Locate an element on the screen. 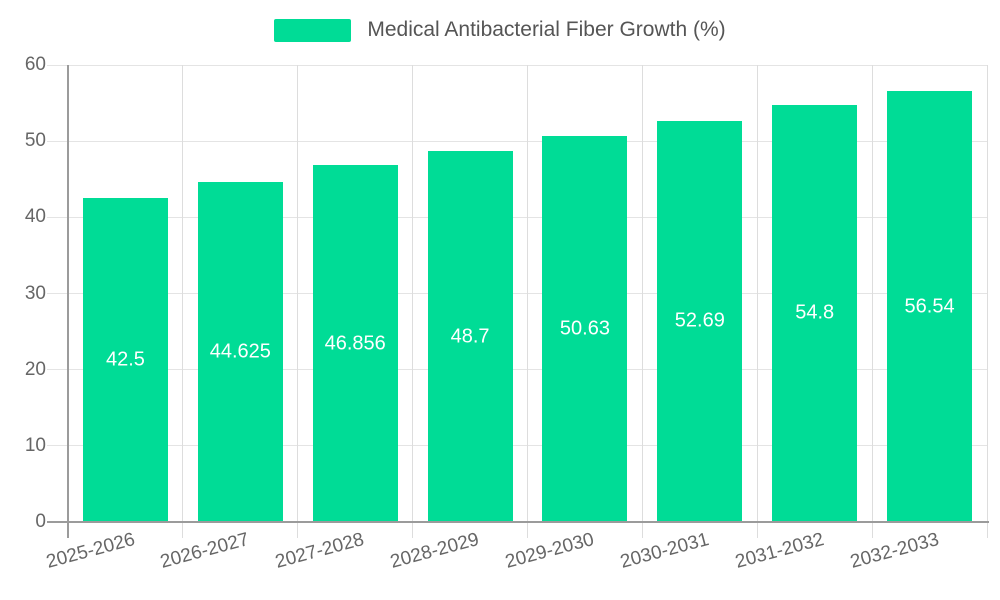 Image resolution: width=1000 pixels, height=600 pixels. bar-value-label: 56.54 is located at coordinates (929, 306).